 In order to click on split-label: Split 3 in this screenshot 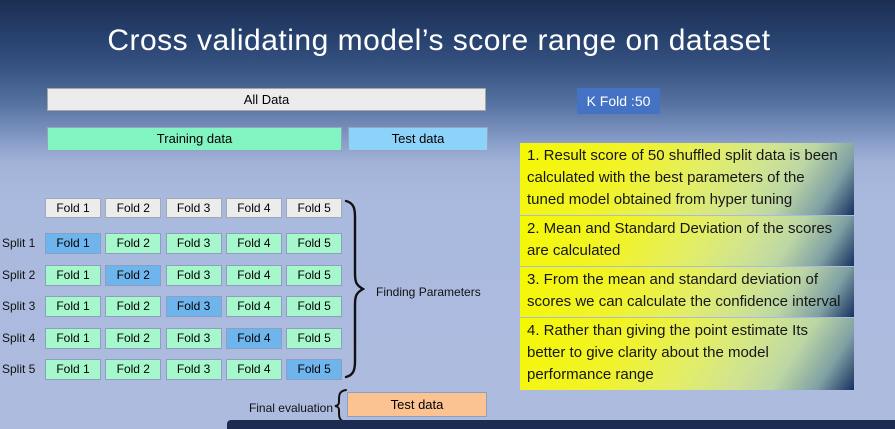, I will do `click(19, 306)`.